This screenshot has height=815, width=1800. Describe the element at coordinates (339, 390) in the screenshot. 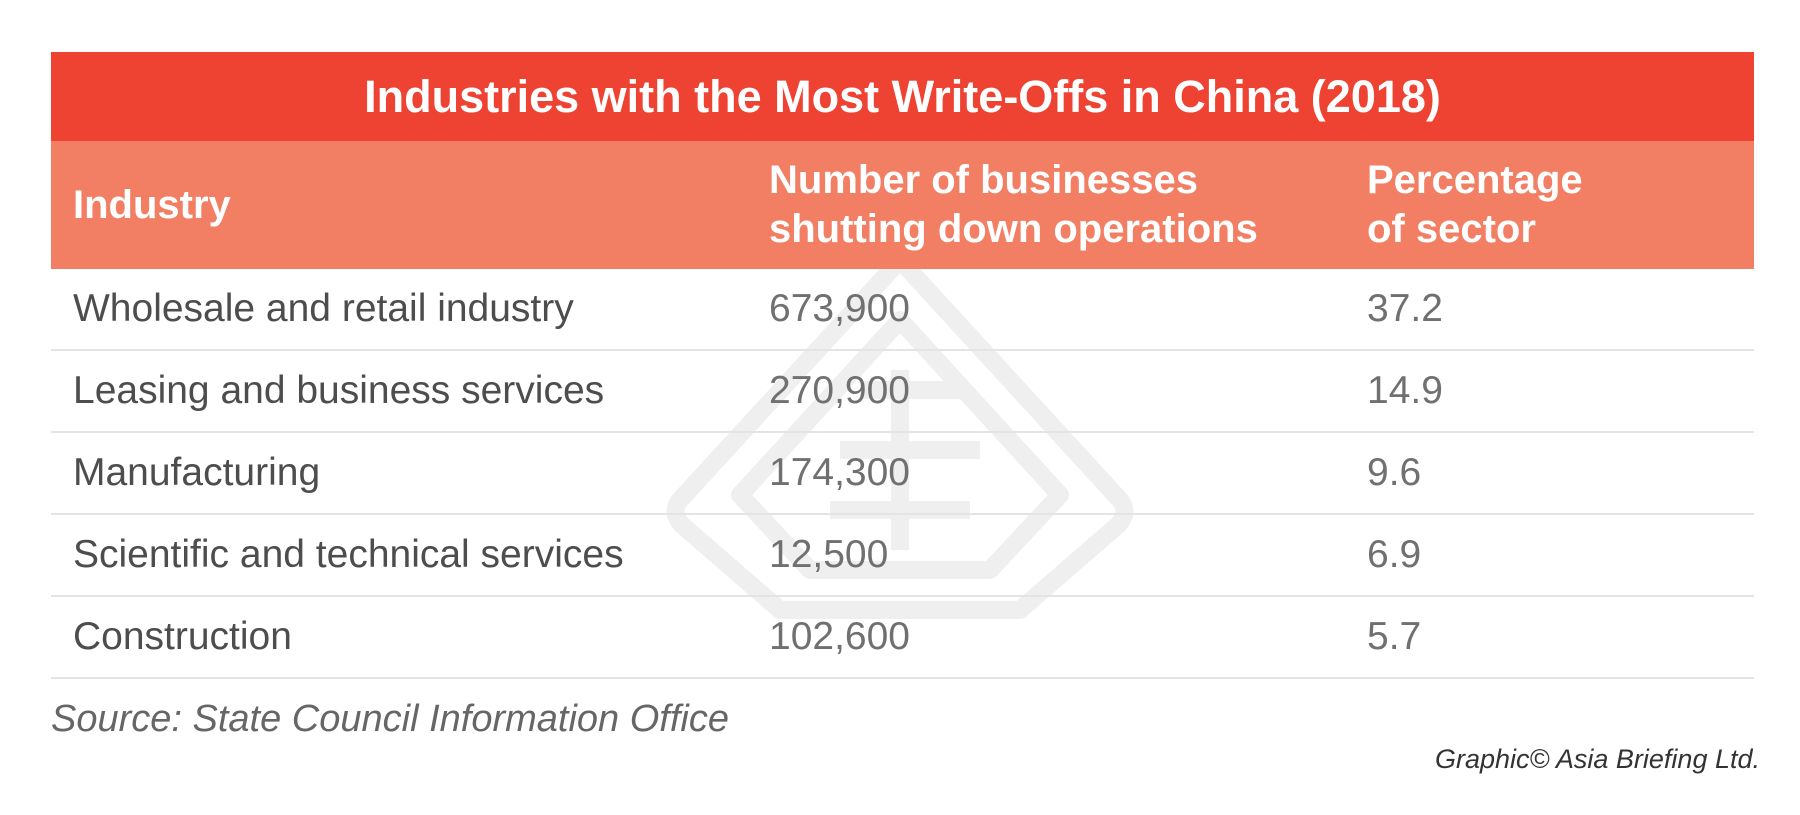

I see `cell-industry: Leasing and business services` at that location.